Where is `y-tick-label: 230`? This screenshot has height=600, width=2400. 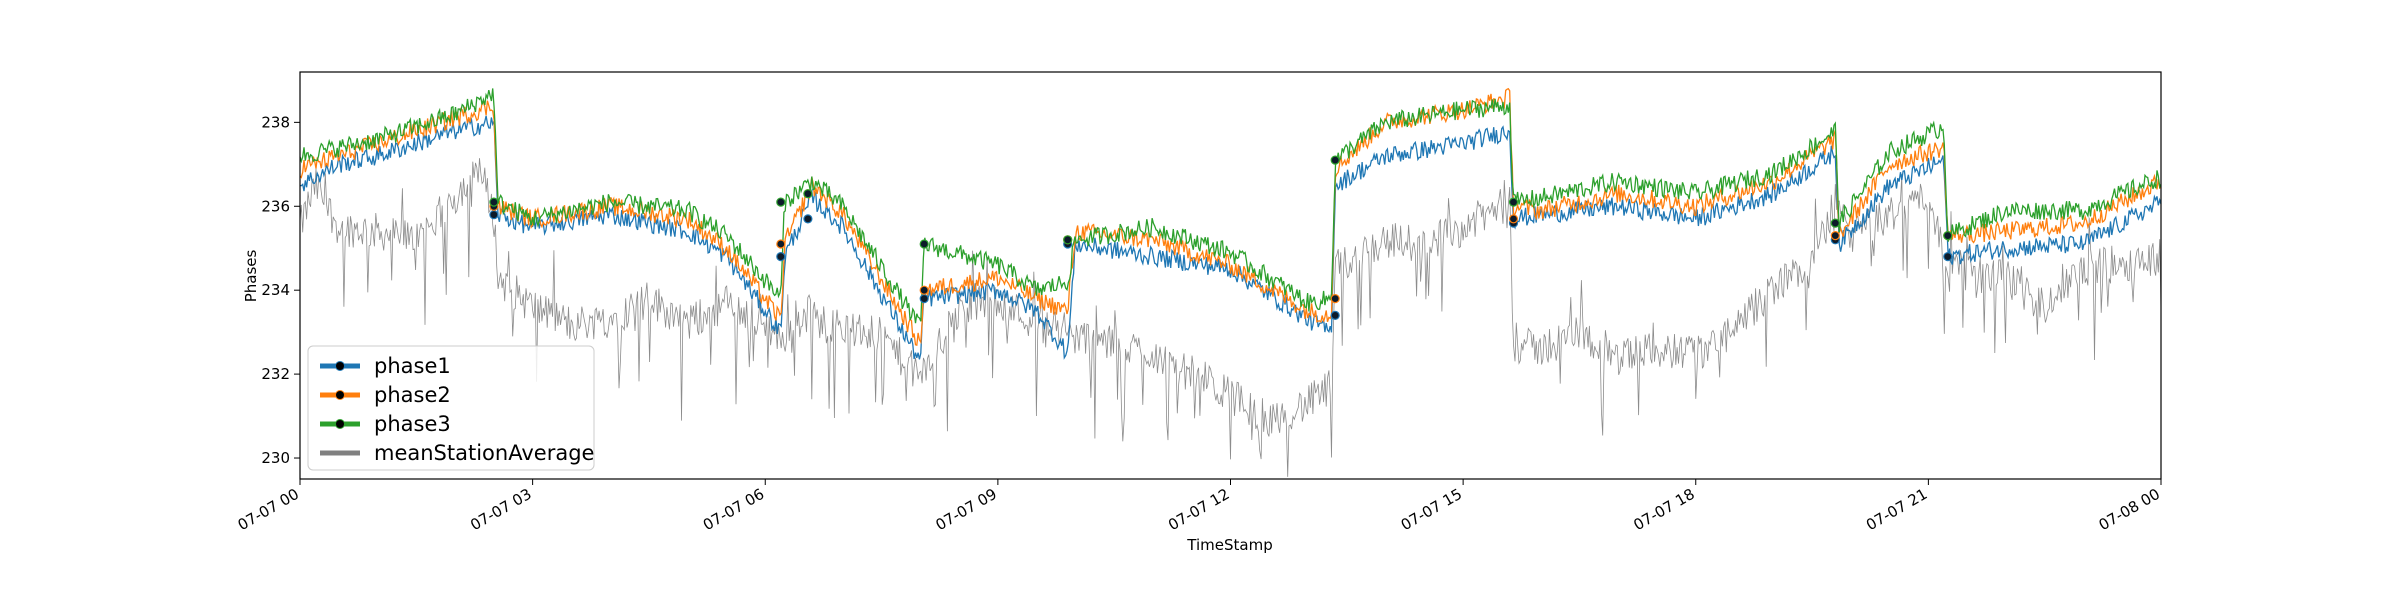
y-tick-label: 230 is located at coordinates (275, 458).